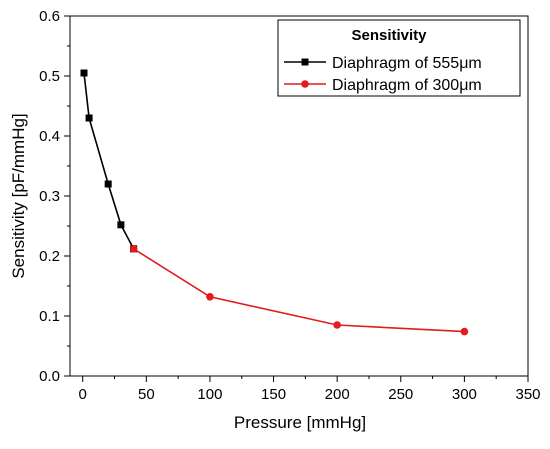  I want to click on x-tick-label: 150, so click(273, 394).